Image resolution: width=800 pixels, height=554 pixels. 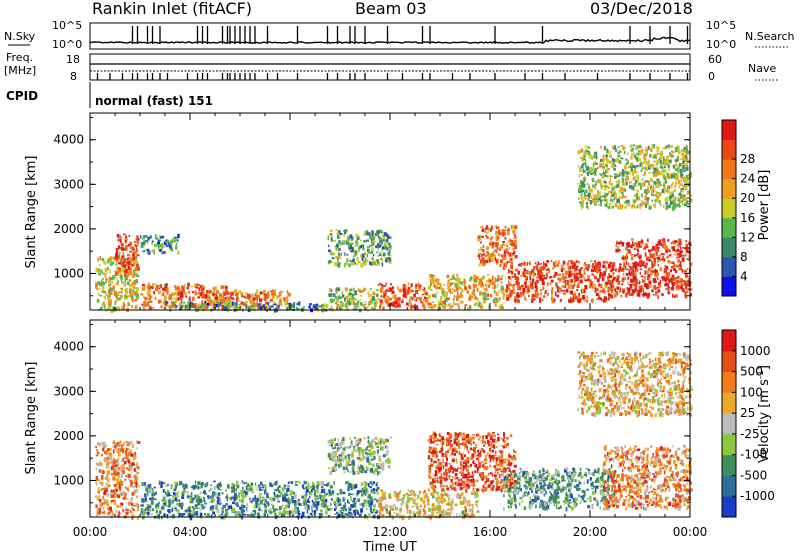 I want to click on power-colorbar-tick-label: 12, so click(x=747, y=237).